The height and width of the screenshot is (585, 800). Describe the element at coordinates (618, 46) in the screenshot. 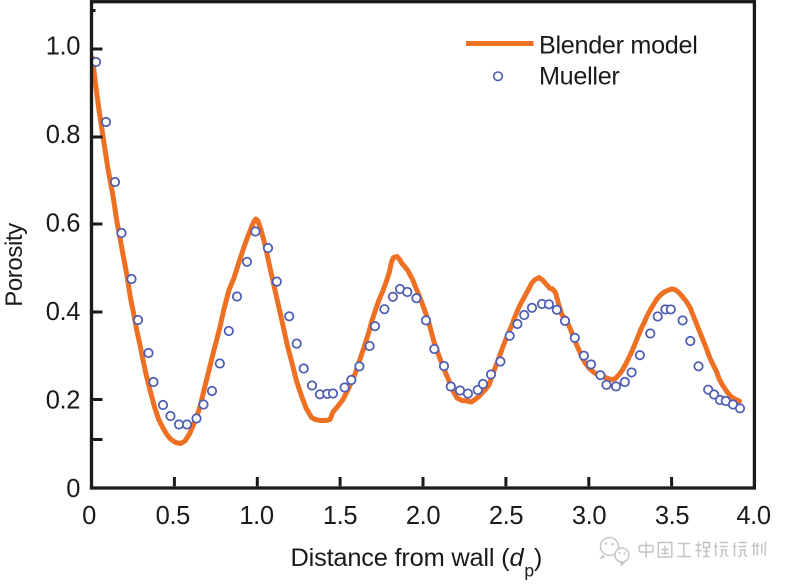

I see `svg-text: Blender model` at that location.